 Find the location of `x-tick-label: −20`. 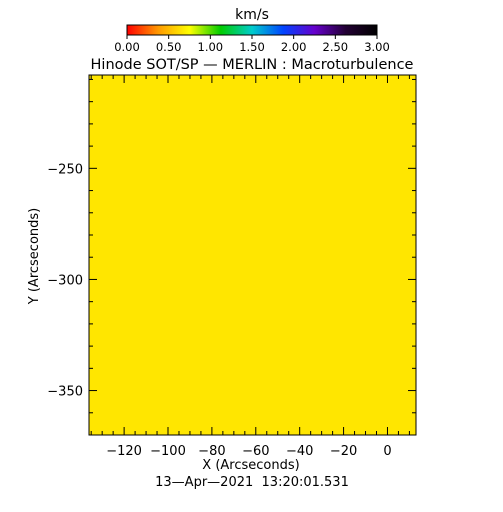

x-tick-label: −20 is located at coordinates (343, 451).